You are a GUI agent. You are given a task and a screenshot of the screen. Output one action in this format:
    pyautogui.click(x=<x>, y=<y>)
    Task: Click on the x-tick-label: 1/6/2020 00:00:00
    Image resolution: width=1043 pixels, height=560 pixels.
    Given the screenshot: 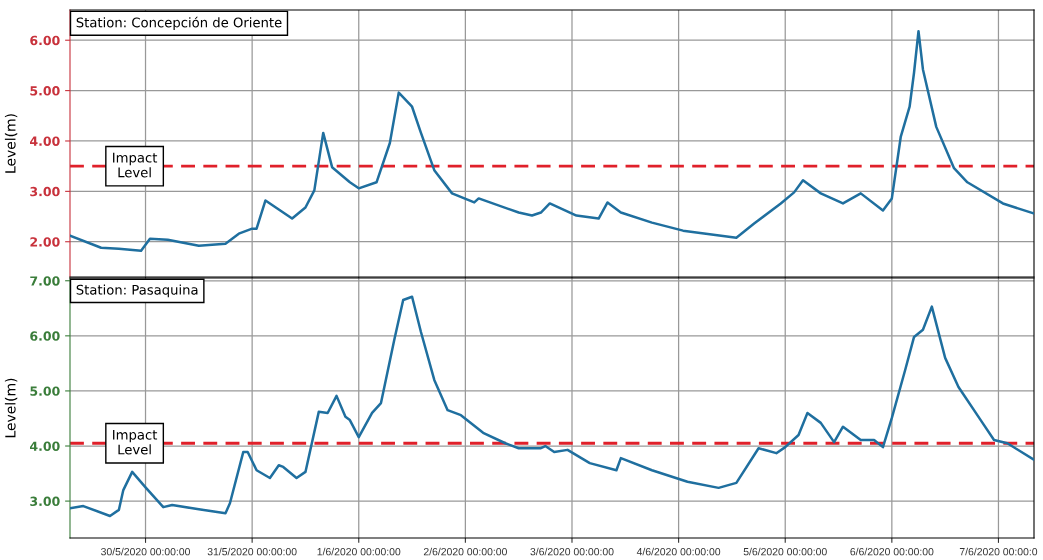 What is the action you would take?
    pyautogui.click(x=359, y=551)
    